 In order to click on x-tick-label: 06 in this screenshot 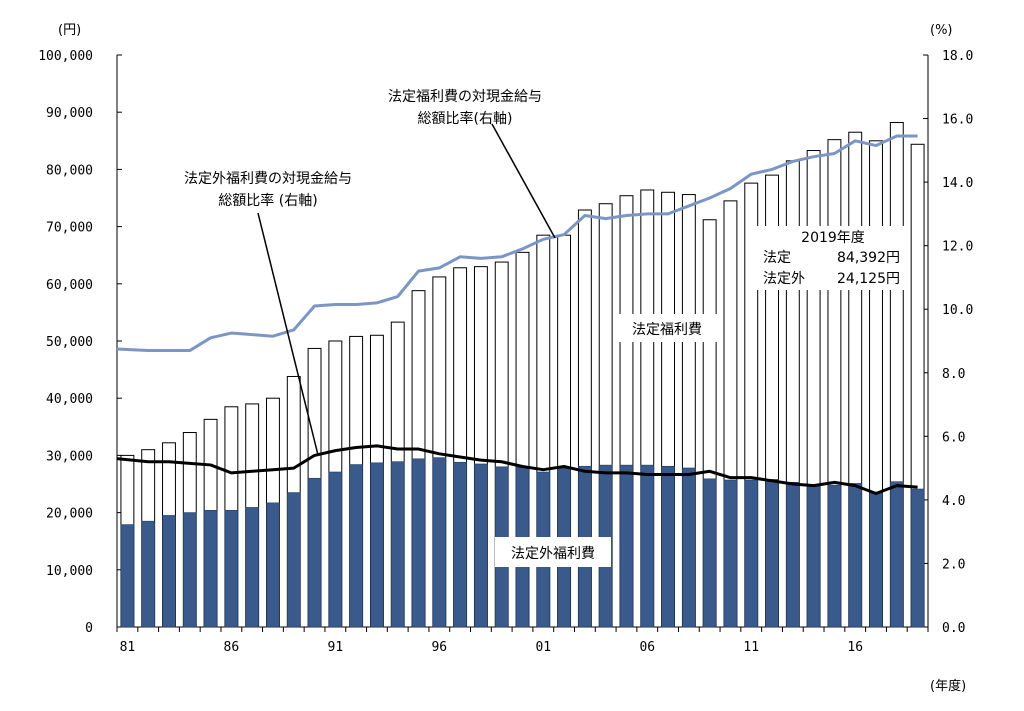, I will do `click(647, 647)`.